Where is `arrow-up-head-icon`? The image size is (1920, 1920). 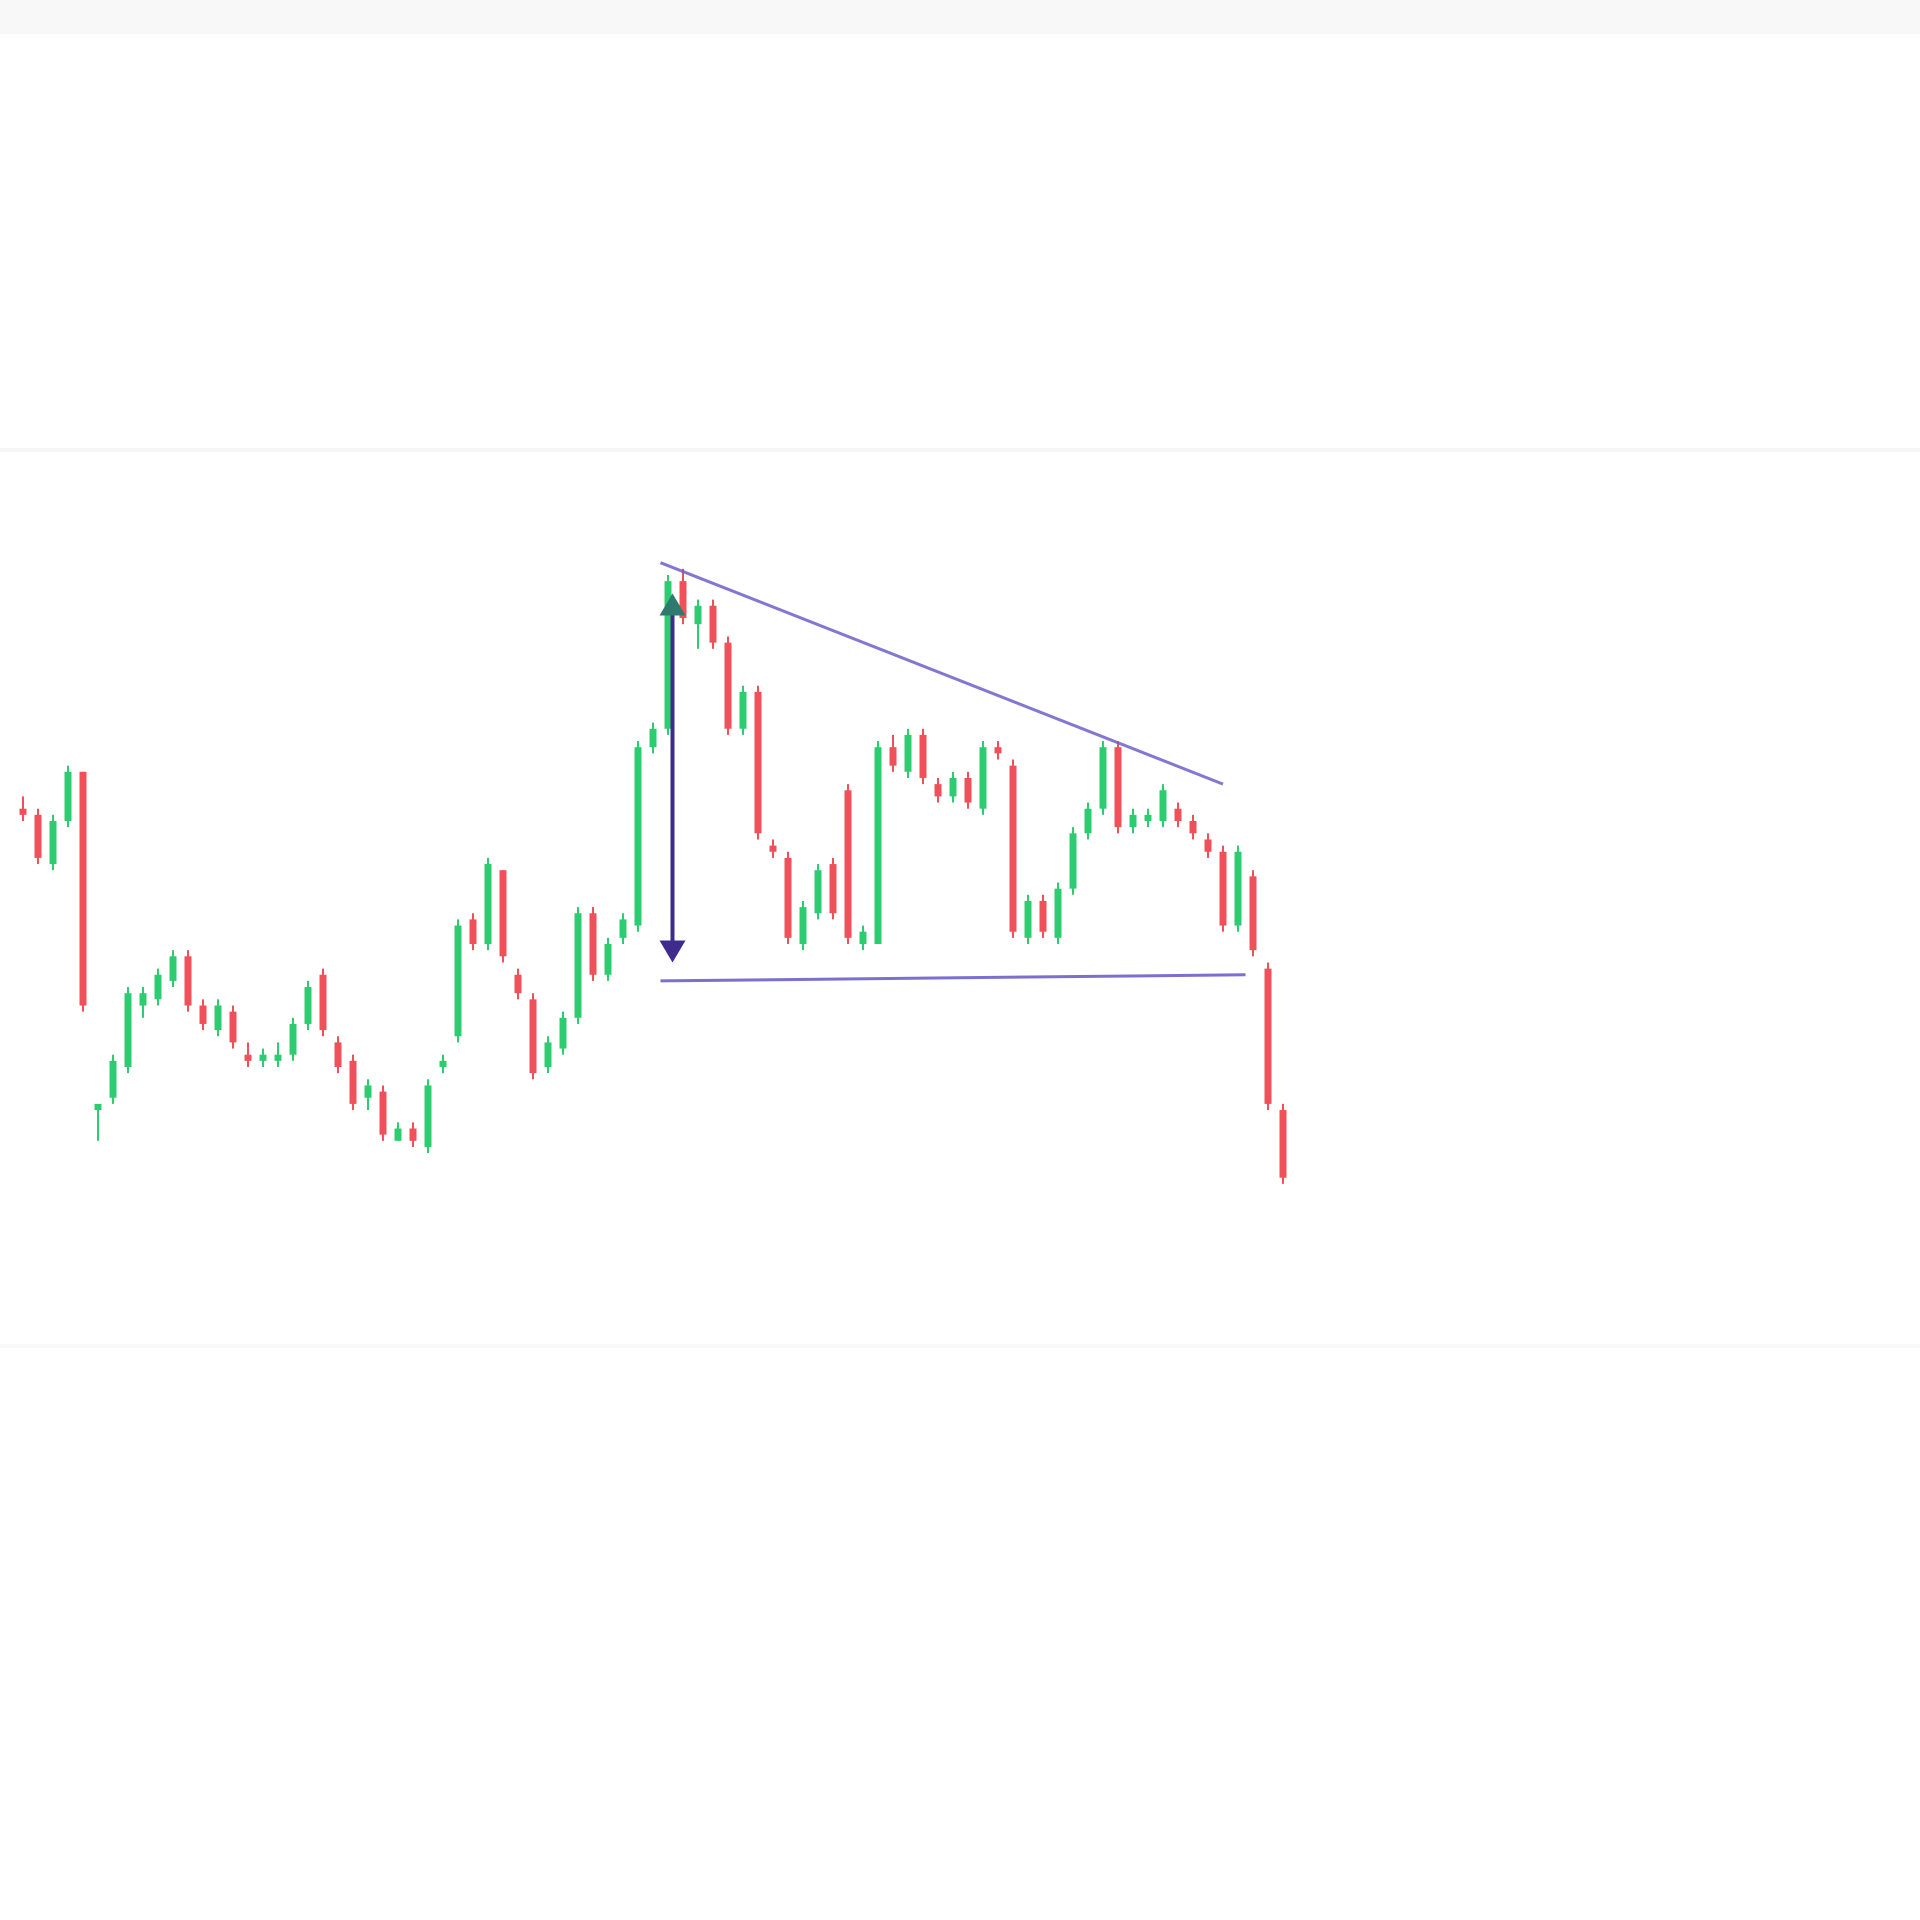 arrow-up-head-icon is located at coordinates (672, 604).